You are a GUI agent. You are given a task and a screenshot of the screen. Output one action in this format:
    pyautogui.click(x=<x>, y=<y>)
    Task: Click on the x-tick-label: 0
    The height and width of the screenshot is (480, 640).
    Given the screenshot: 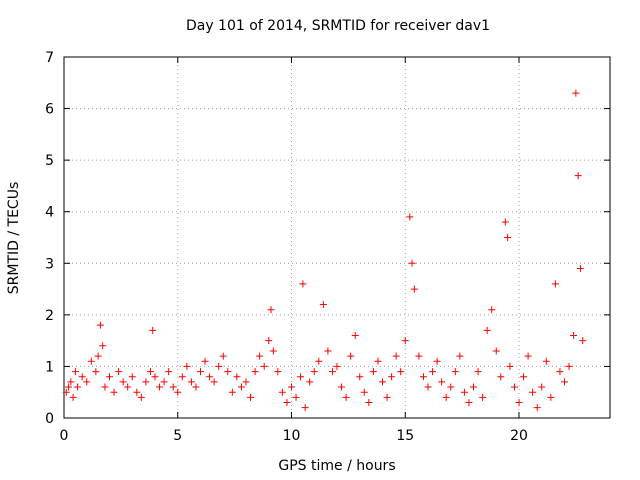 What is the action you would take?
    pyautogui.click(x=64, y=436)
    